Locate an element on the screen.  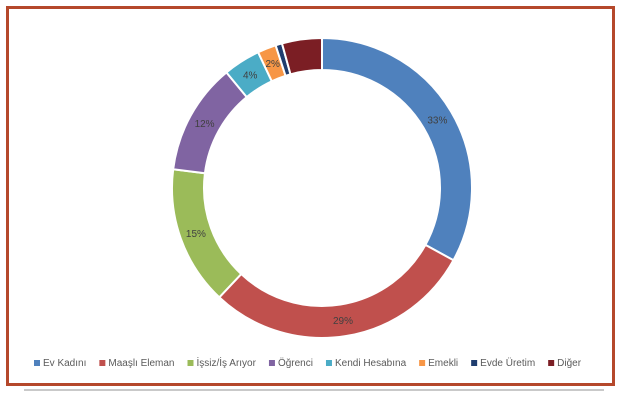
slice-issiz-is-ariyor is located at coordinates (207, 233).